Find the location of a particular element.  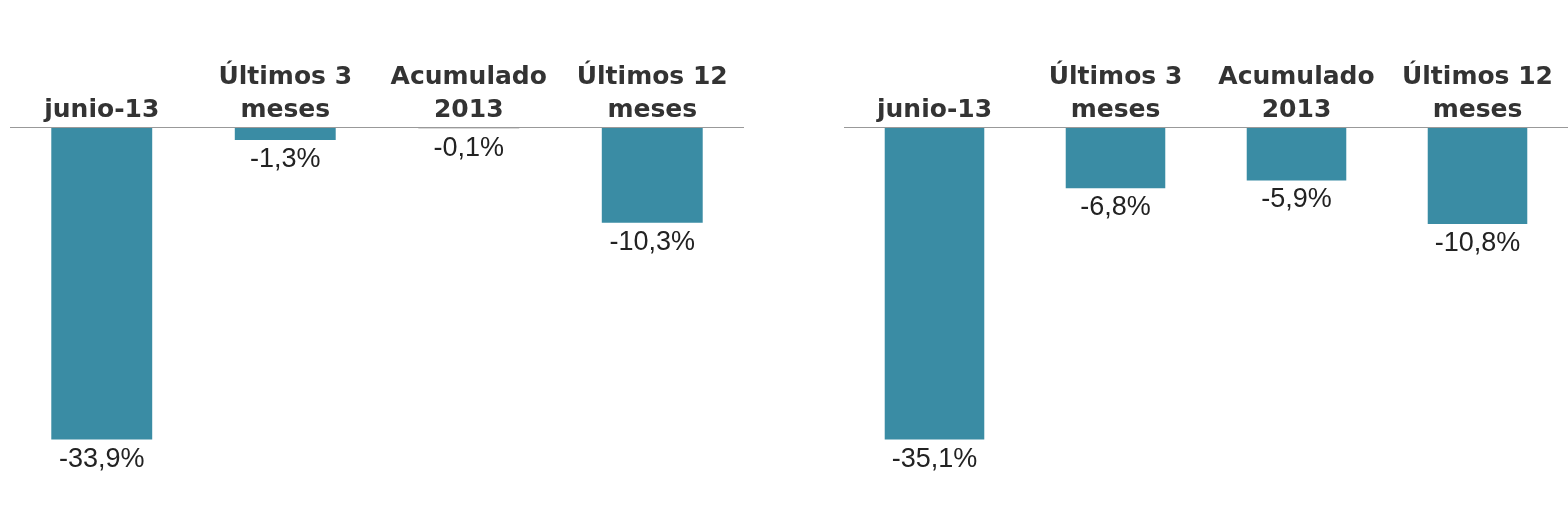

data-label: -10,8% is located at coordinates (1477, 241).